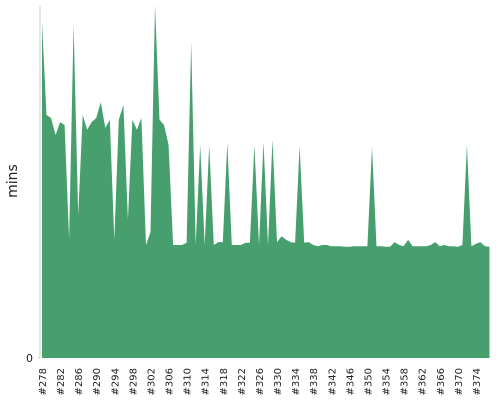  I want to click on x-tick-label: #314, so click(206, 381).